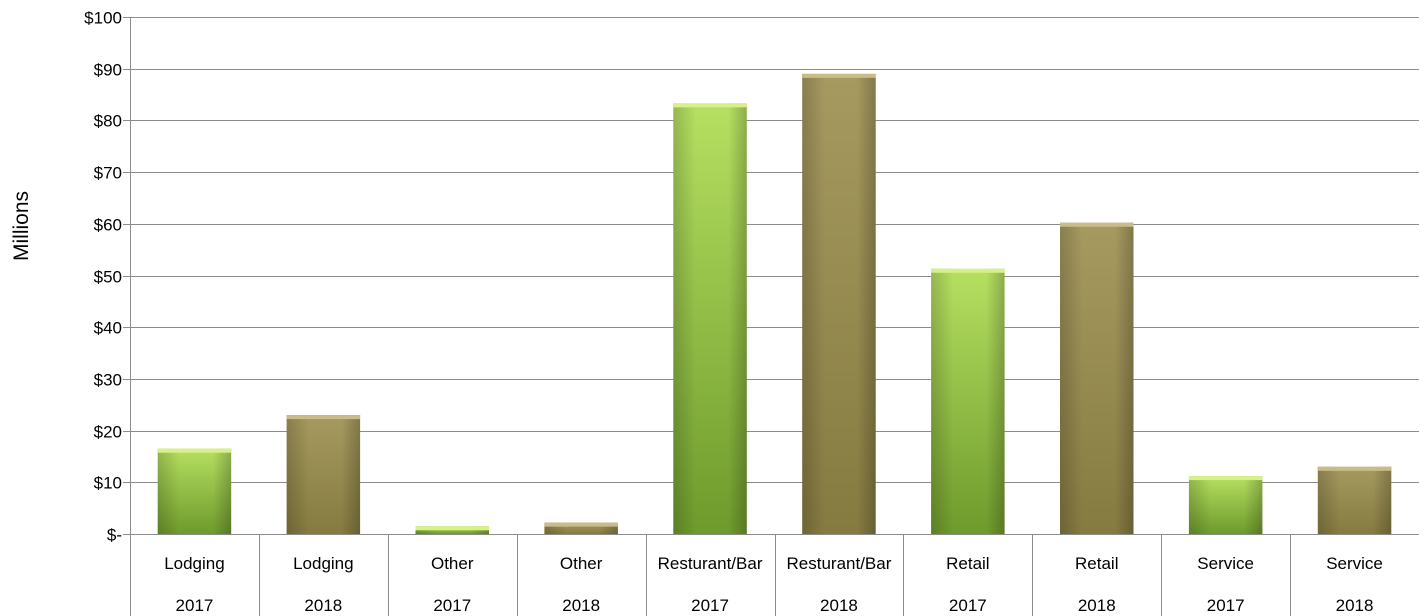 Image resolution: width=1426 pixels, height=616 pixels. I want to click on y-tick-label: $50, so click(108, 277).